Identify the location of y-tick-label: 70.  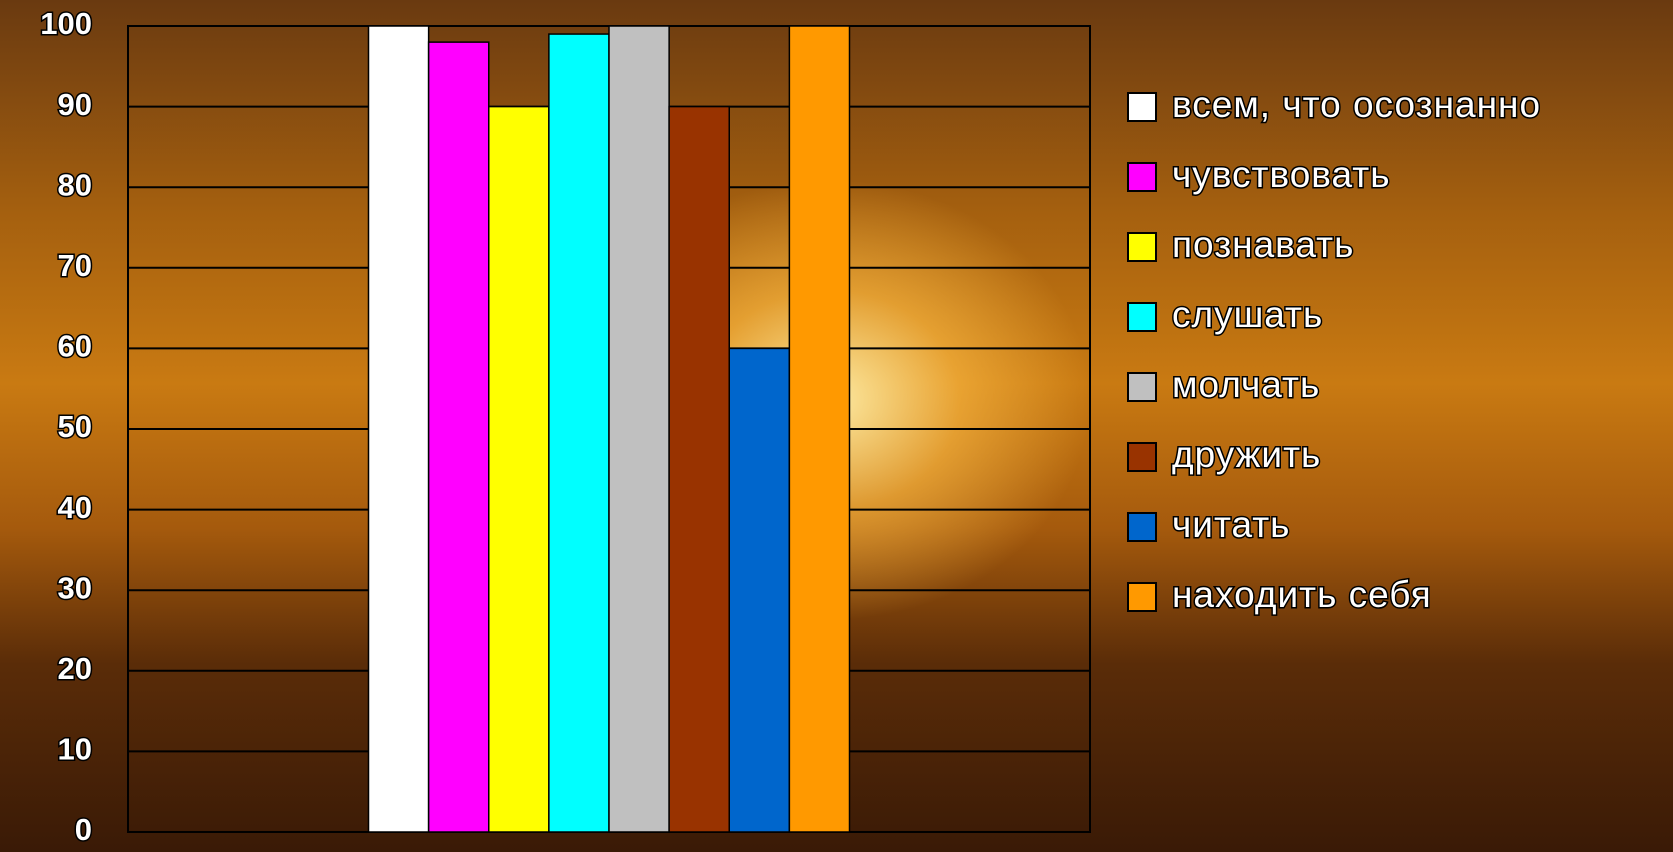
(75, 265).